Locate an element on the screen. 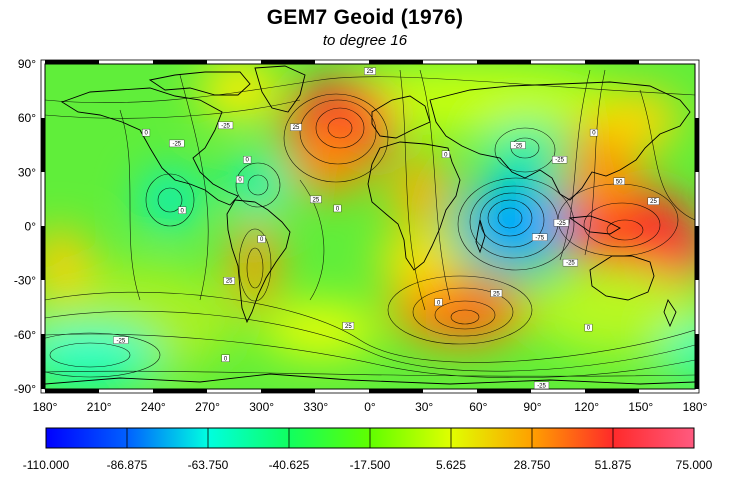  longitude-tick-label: 0° is located at coordinates (370, 407).